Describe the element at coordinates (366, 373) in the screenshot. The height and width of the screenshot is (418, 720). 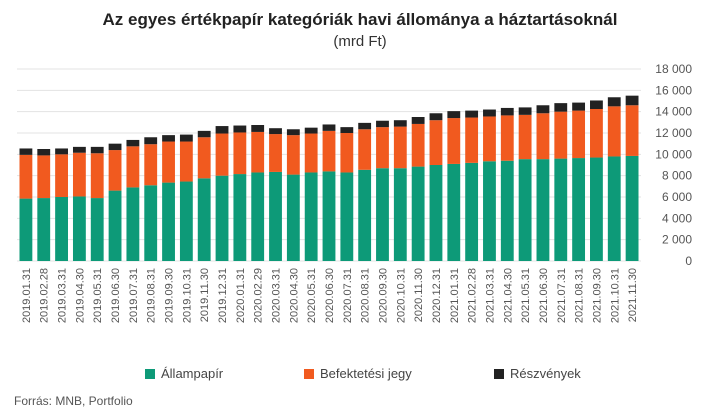
I see `legend-label-befektetesi-jegy: Befektetési jegy` at that location.